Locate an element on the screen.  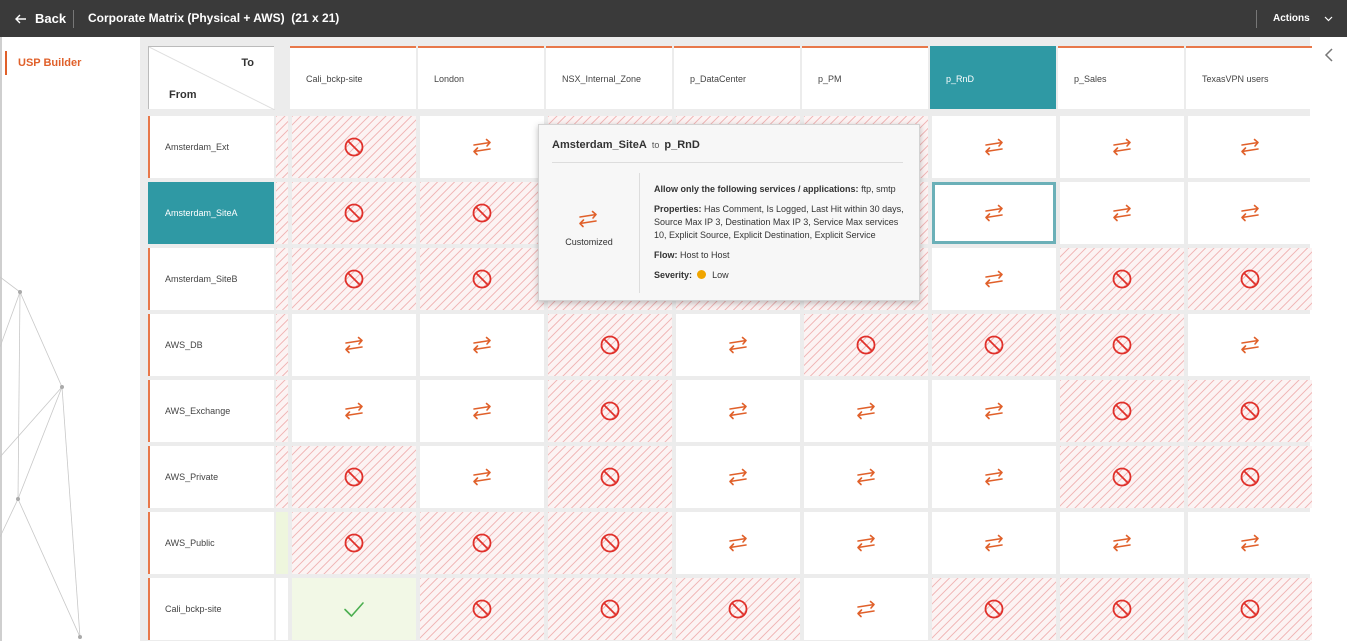
divider is located at coordinates (1256, 19).